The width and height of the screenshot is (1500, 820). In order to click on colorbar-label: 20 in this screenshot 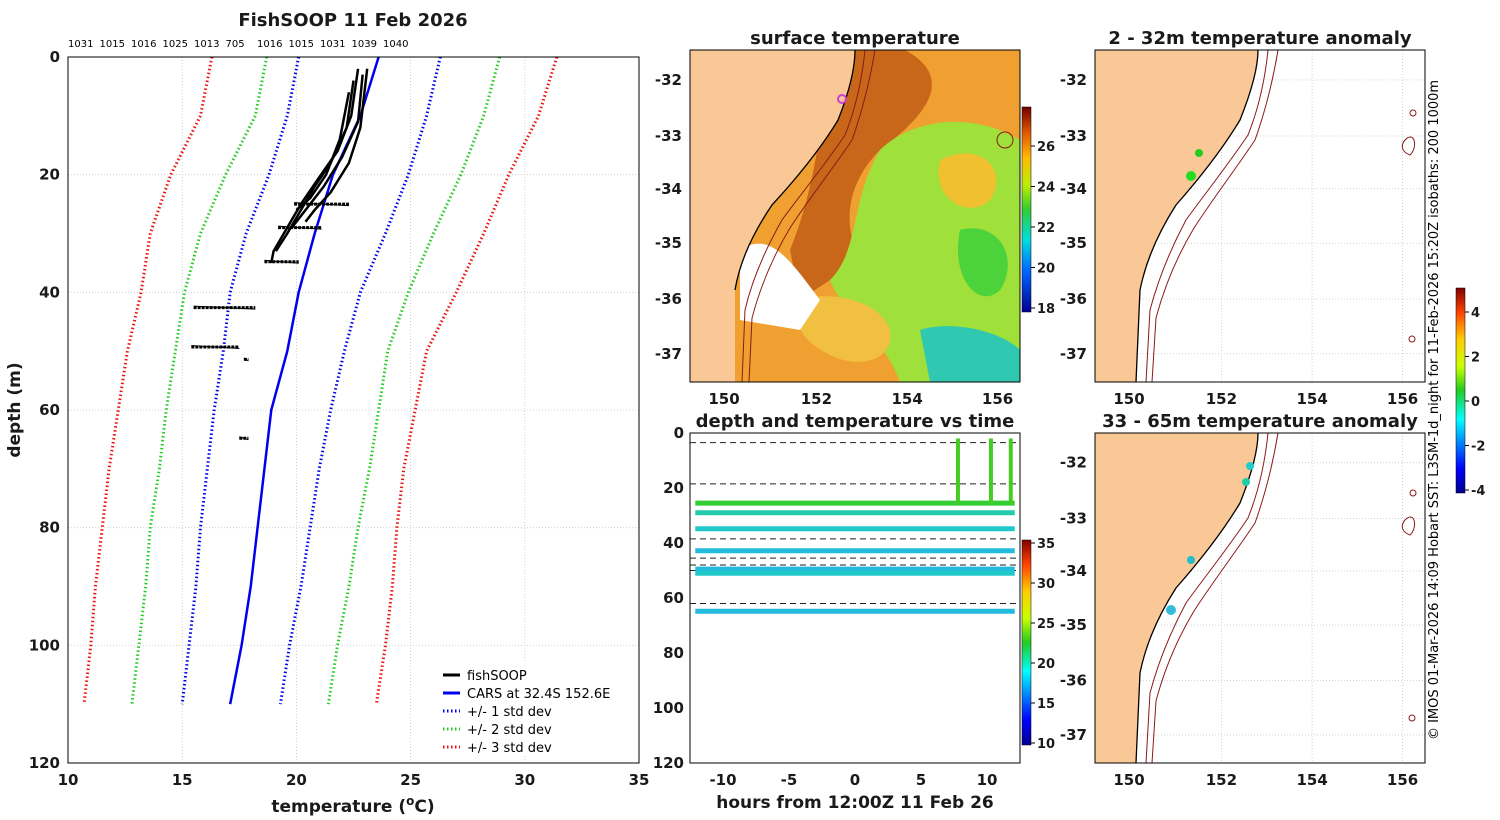, I will do `click(1046, 269)`.